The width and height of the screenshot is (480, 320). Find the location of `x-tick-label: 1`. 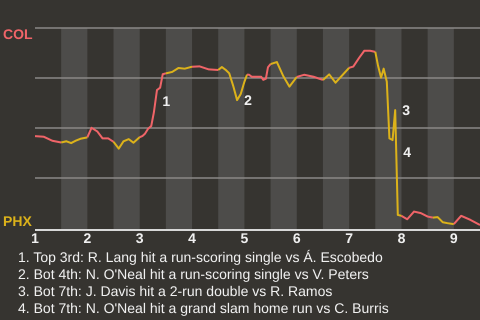

x-tick-label: 1 is located at coordinates (35, 238).